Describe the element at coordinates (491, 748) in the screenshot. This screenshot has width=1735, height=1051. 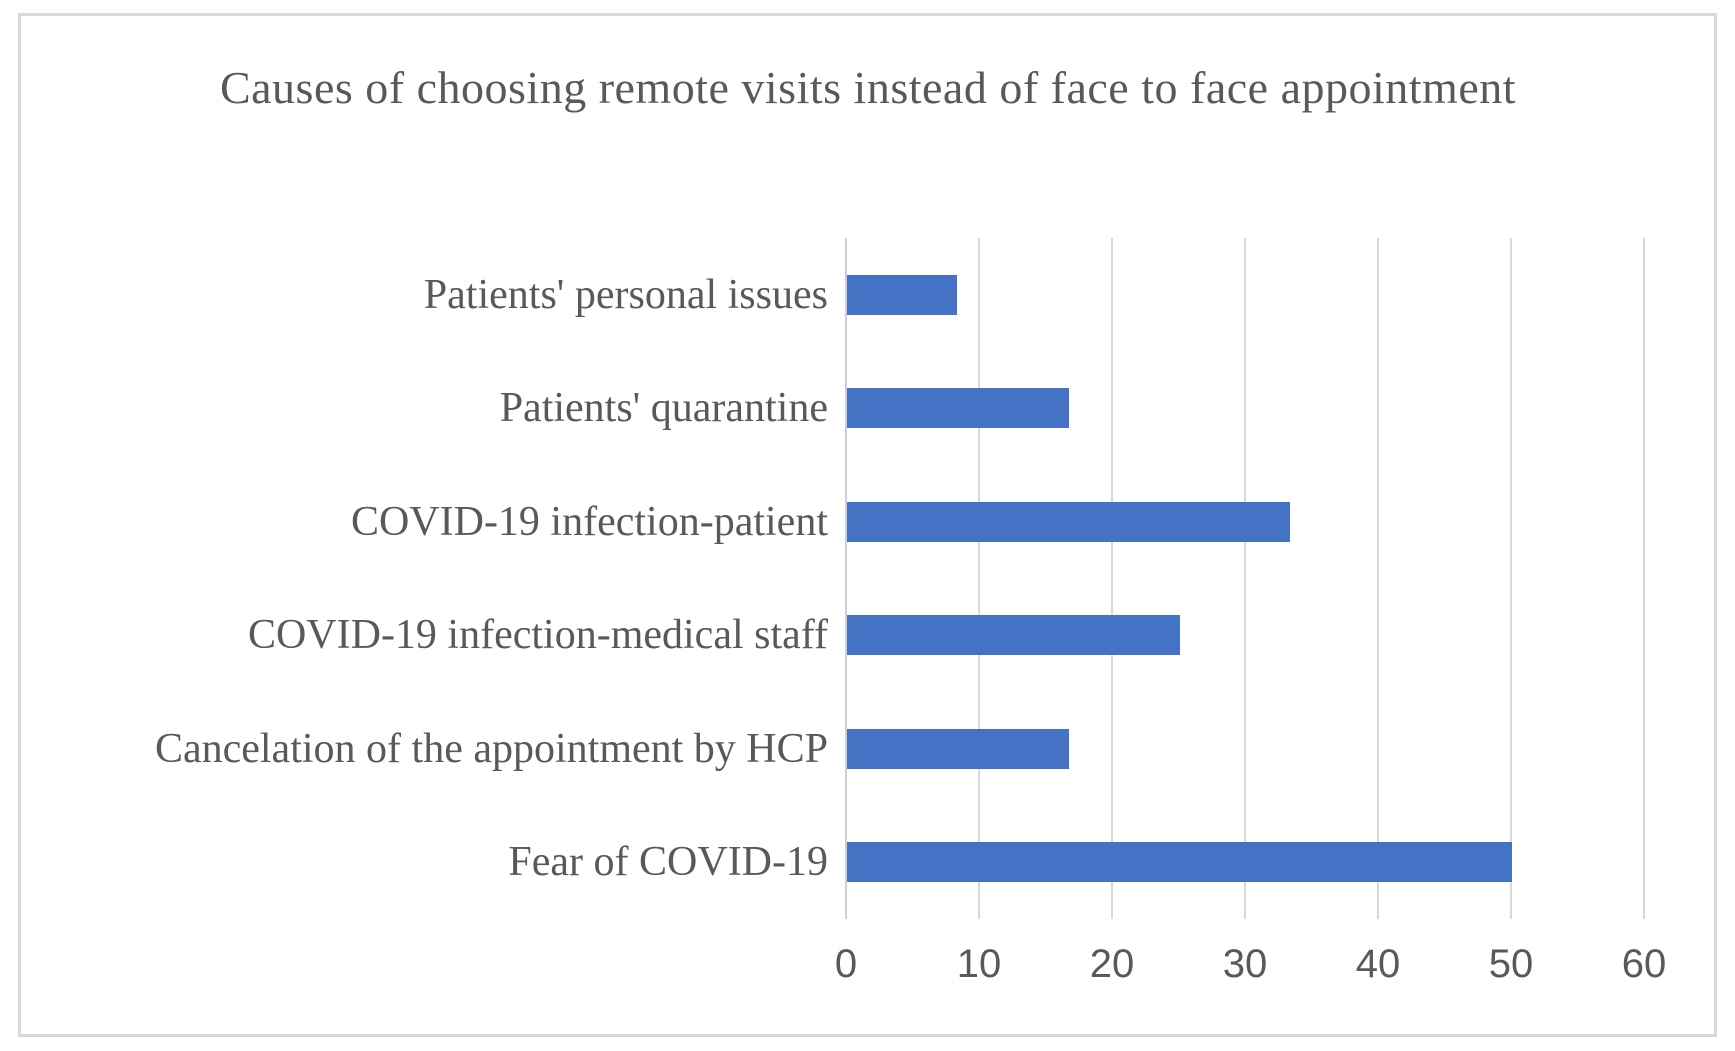
I see `category-label-4: Cancelation of the appointment by HCP` at that location.